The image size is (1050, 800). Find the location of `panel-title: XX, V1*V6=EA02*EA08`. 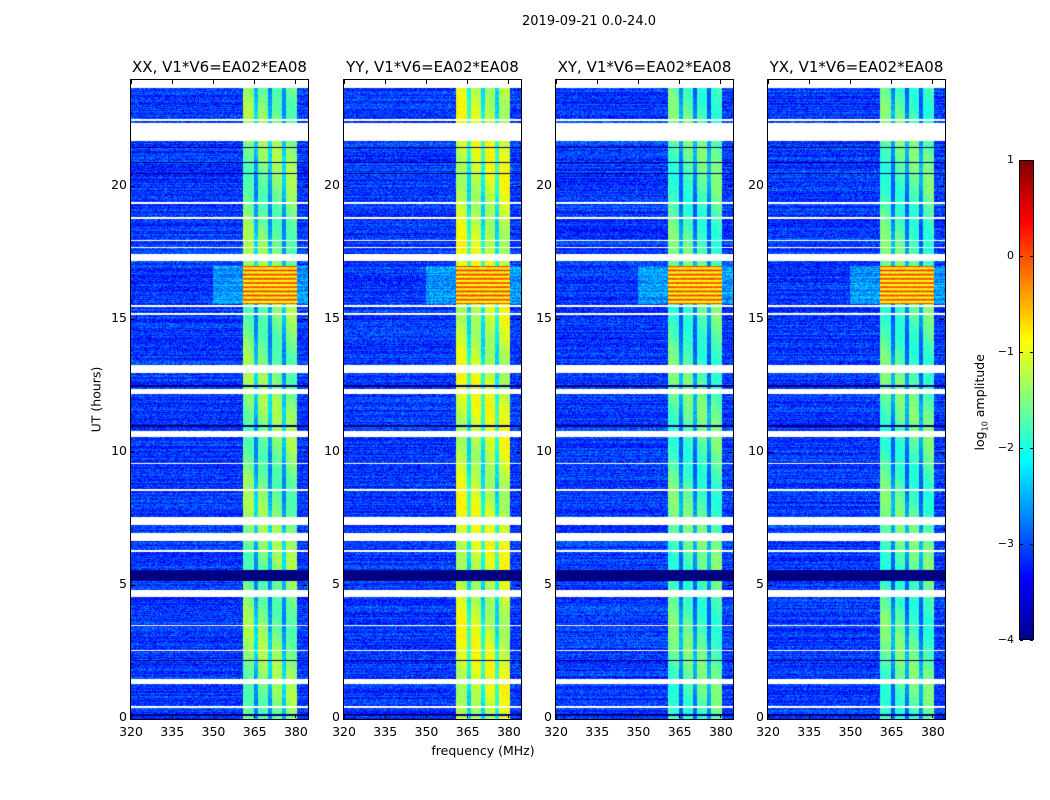

panel-title: XX, V1*V6=EA02*EA08 is located at coordinates (219, 67).